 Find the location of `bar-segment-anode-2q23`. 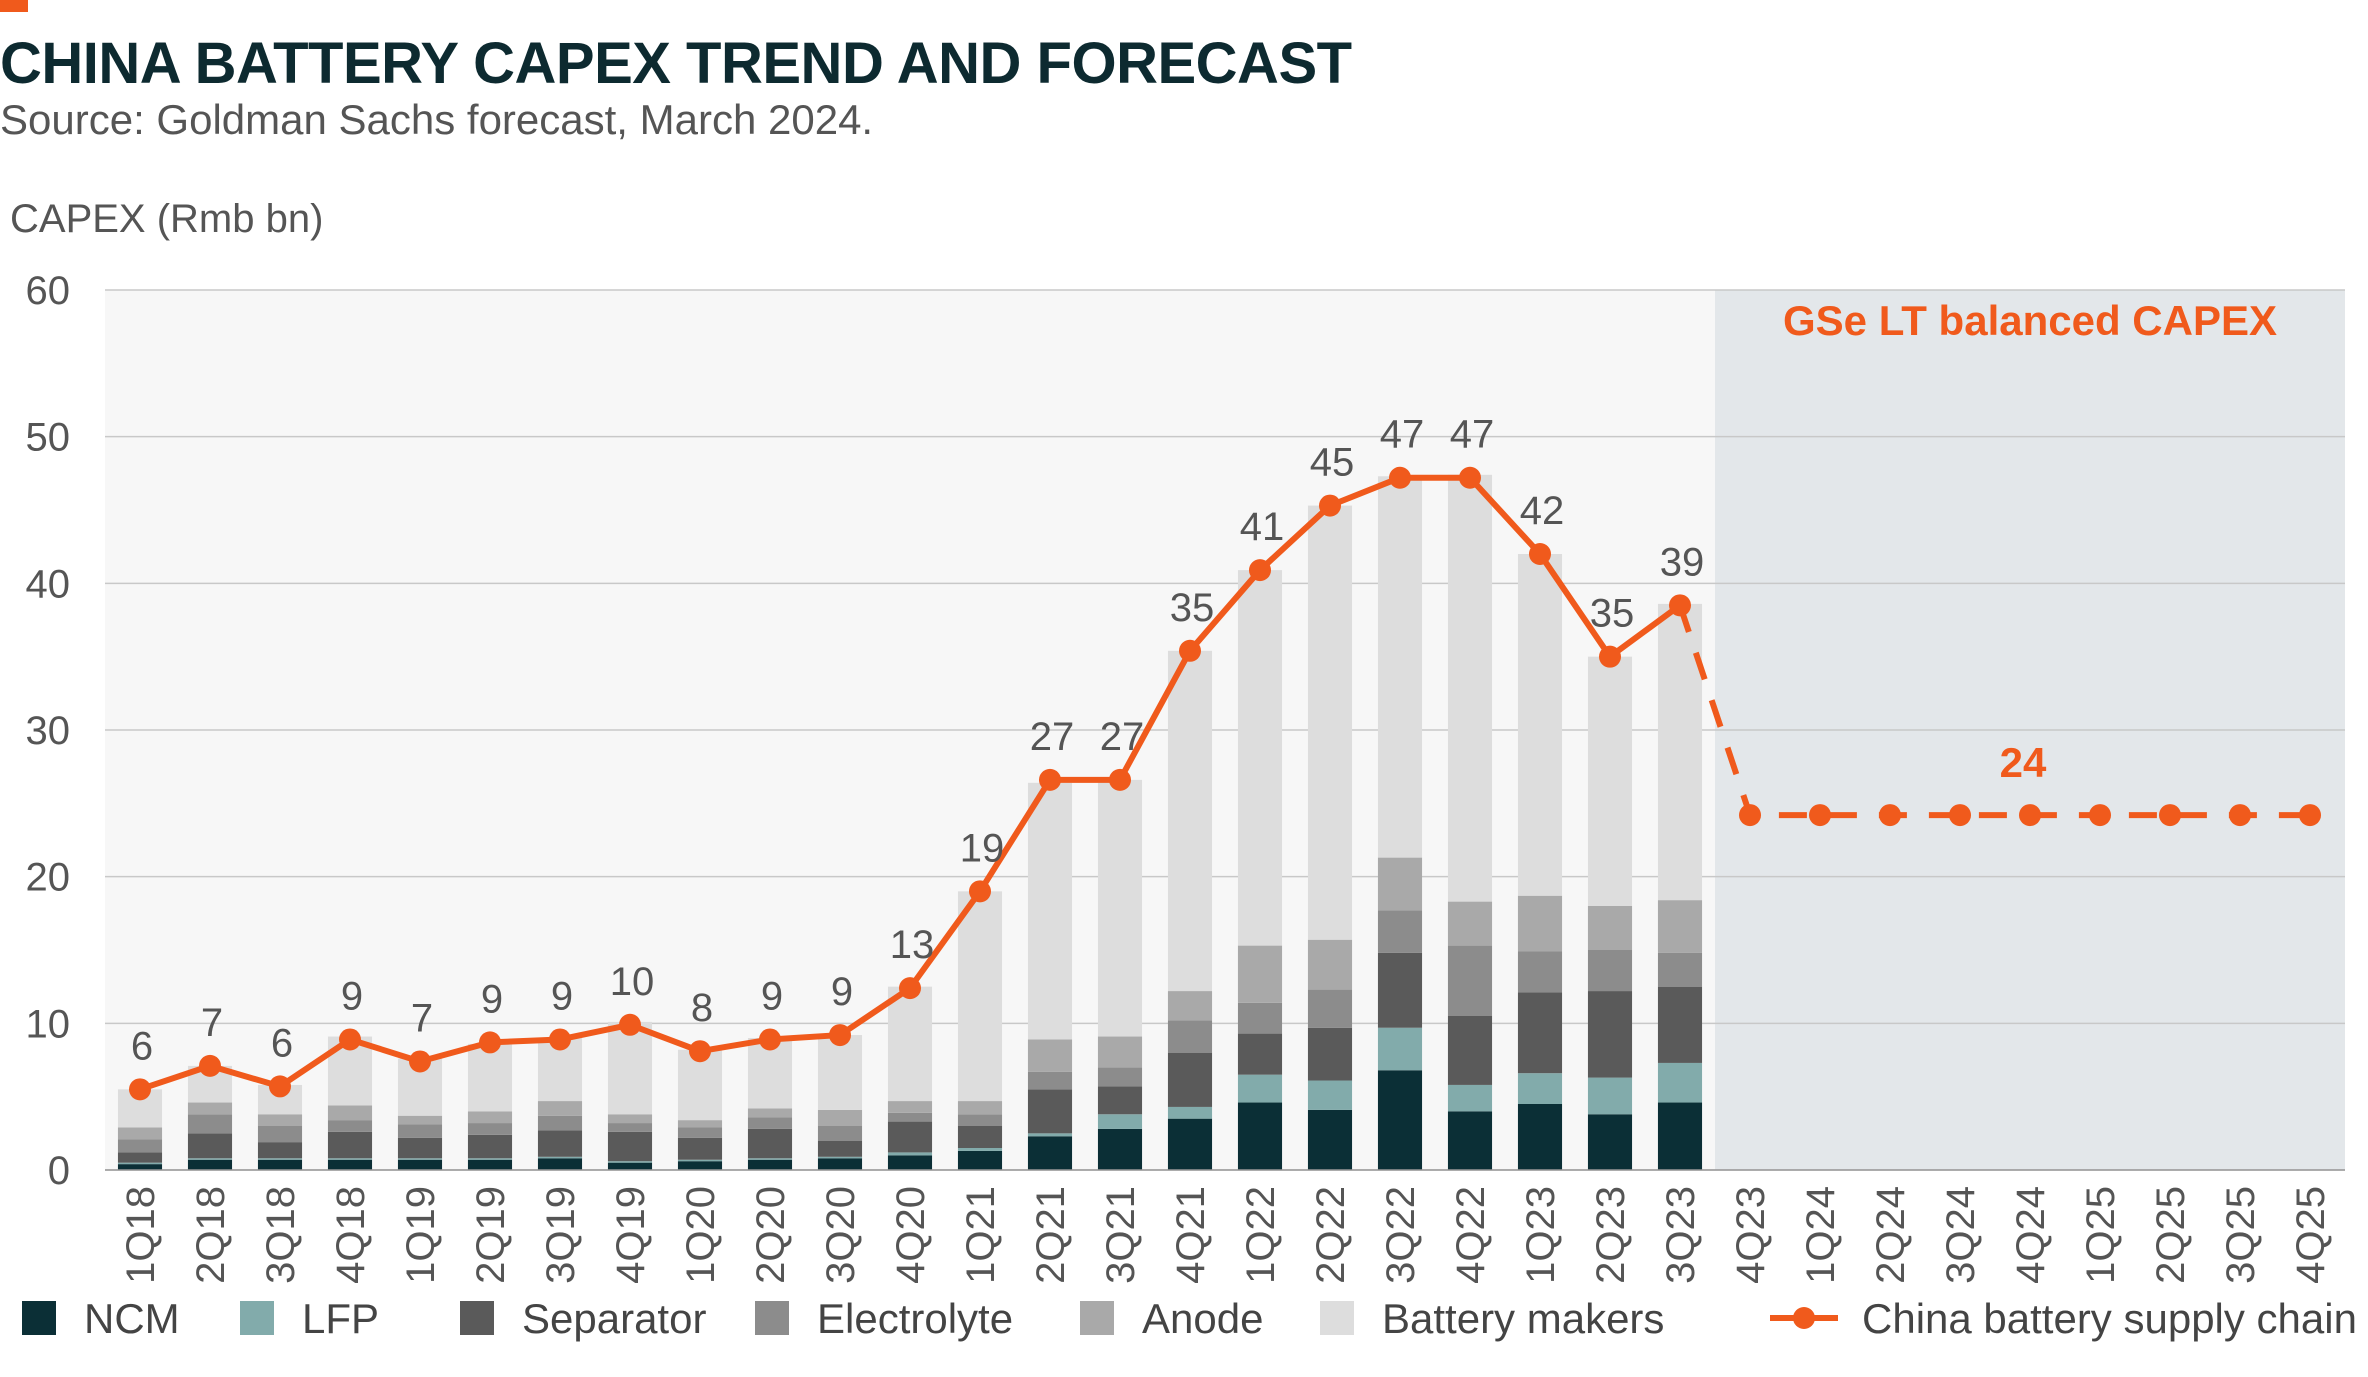

bar-segment-anode-2q23 is located at coordinates (1610, 928).